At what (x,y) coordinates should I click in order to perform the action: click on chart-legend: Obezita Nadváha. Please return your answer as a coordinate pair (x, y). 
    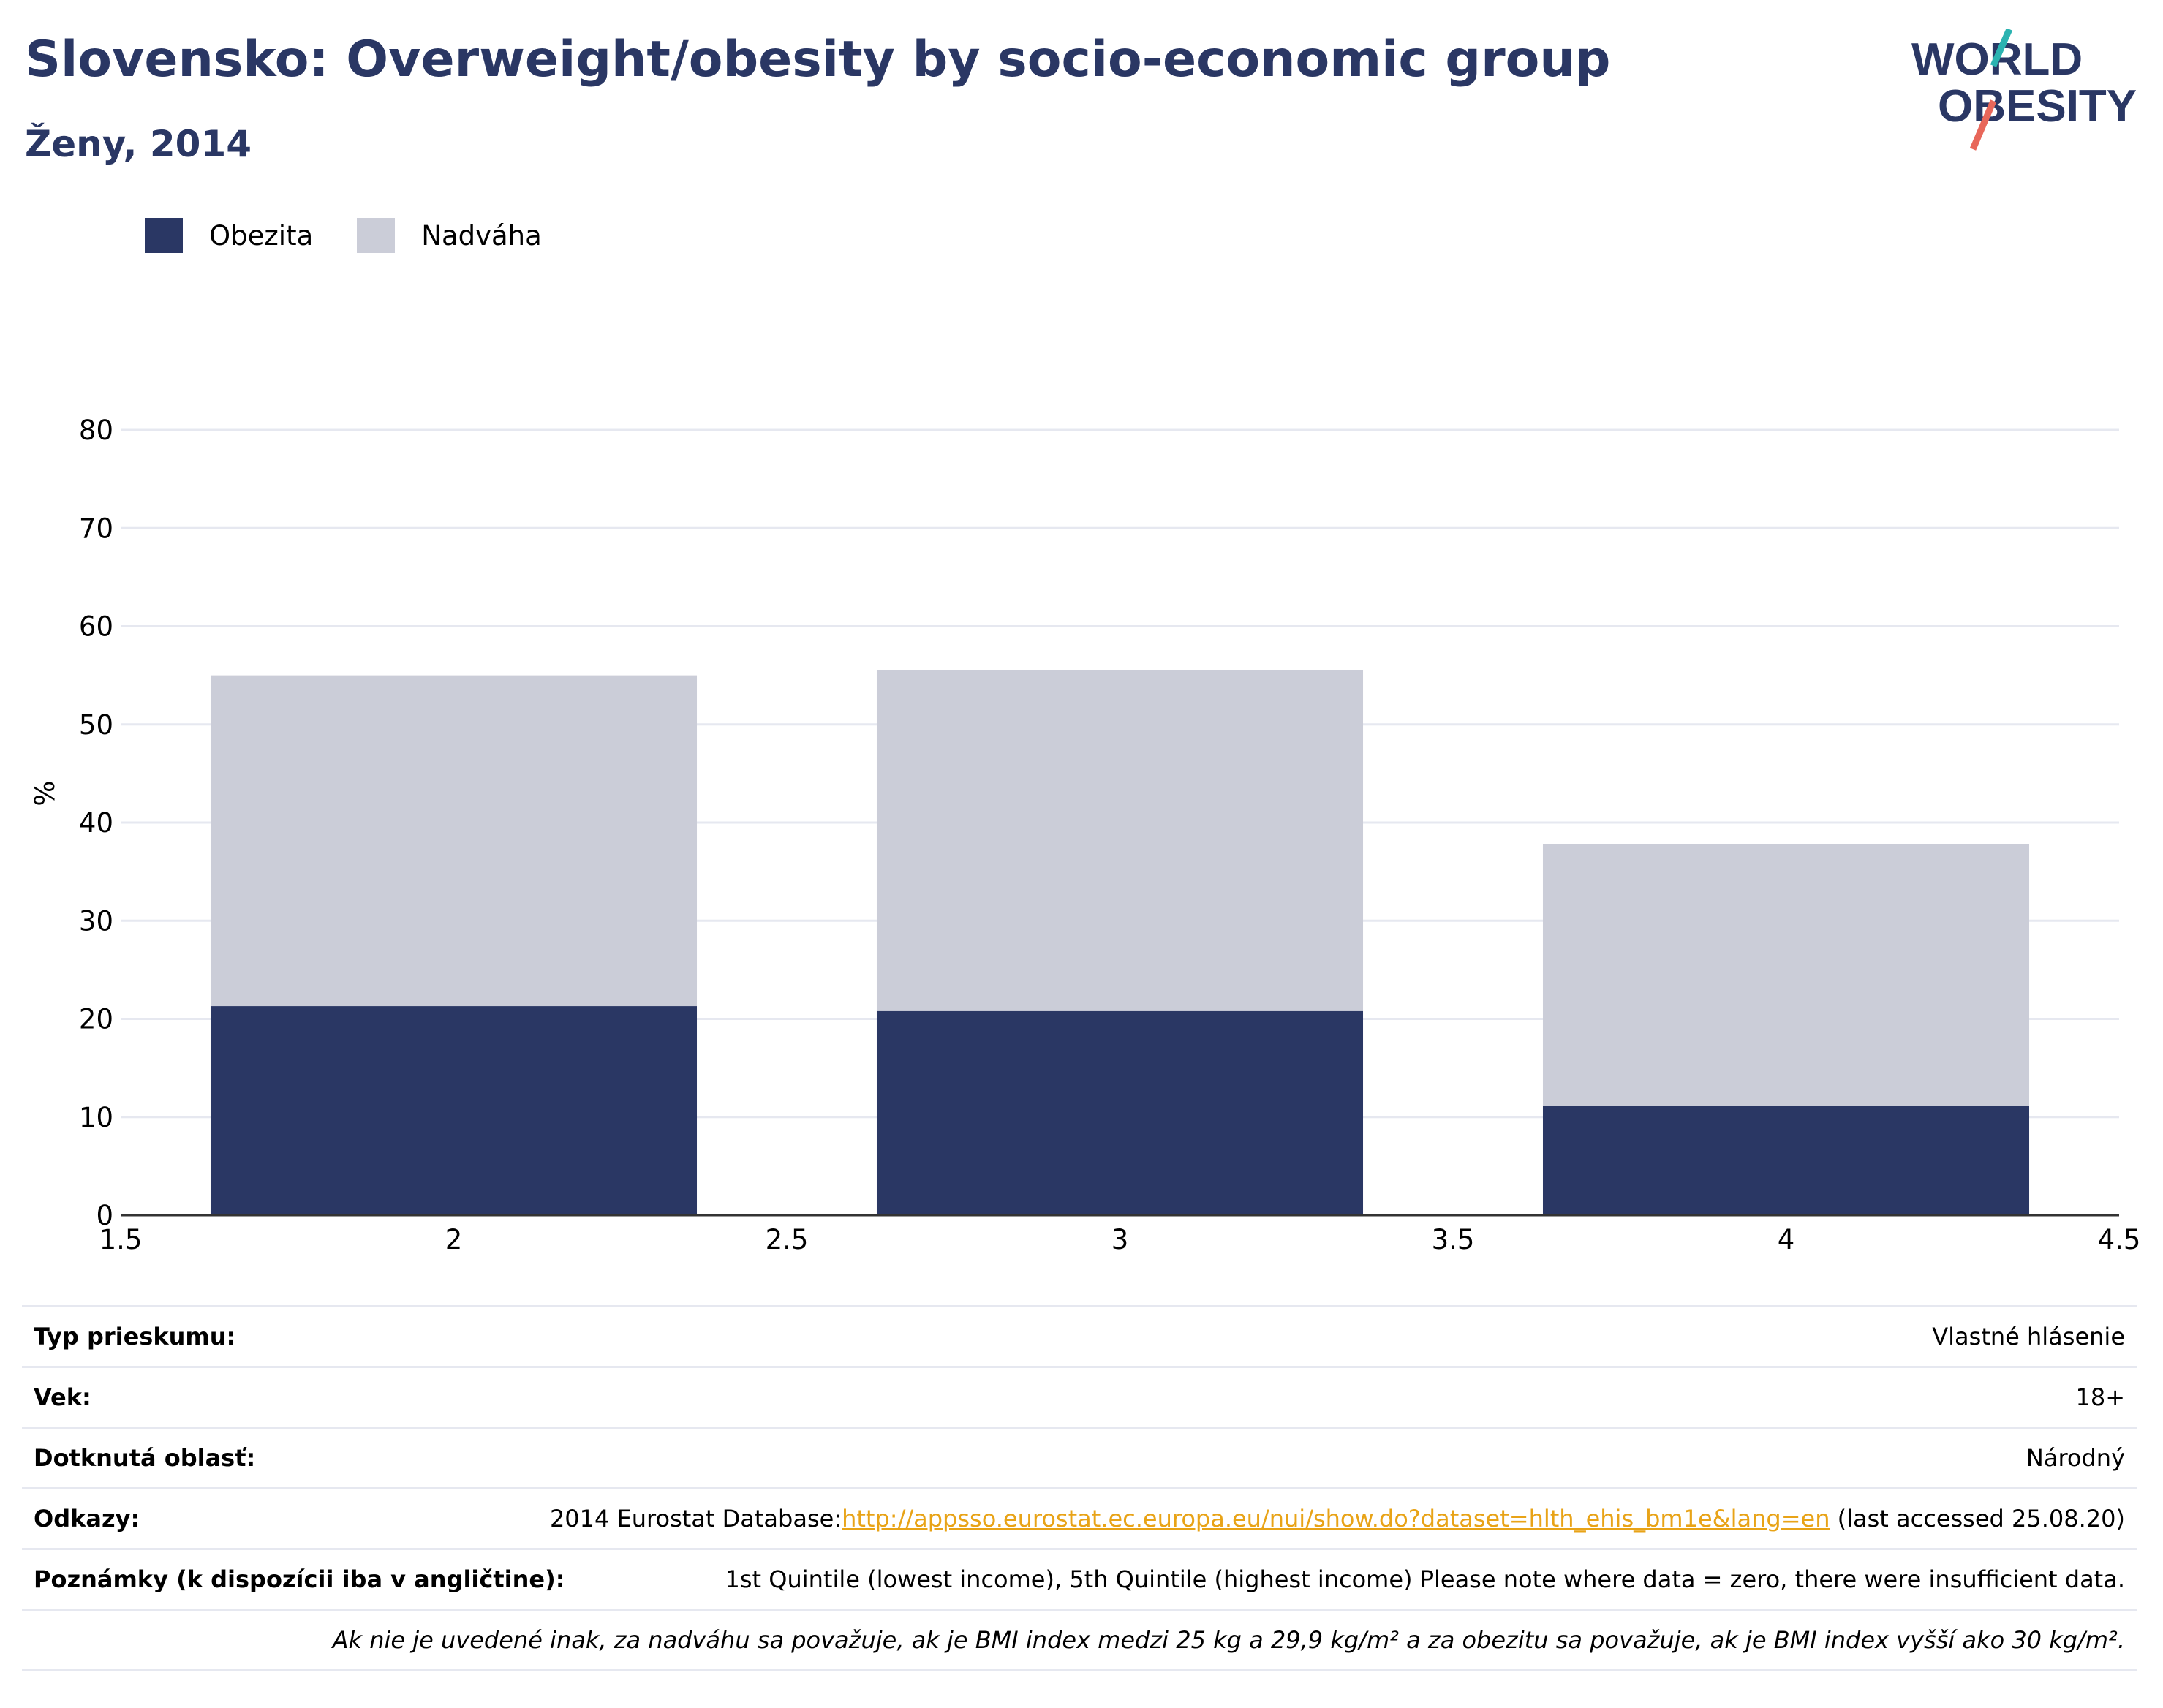
    Looking at the image, I should click on (365, 235).